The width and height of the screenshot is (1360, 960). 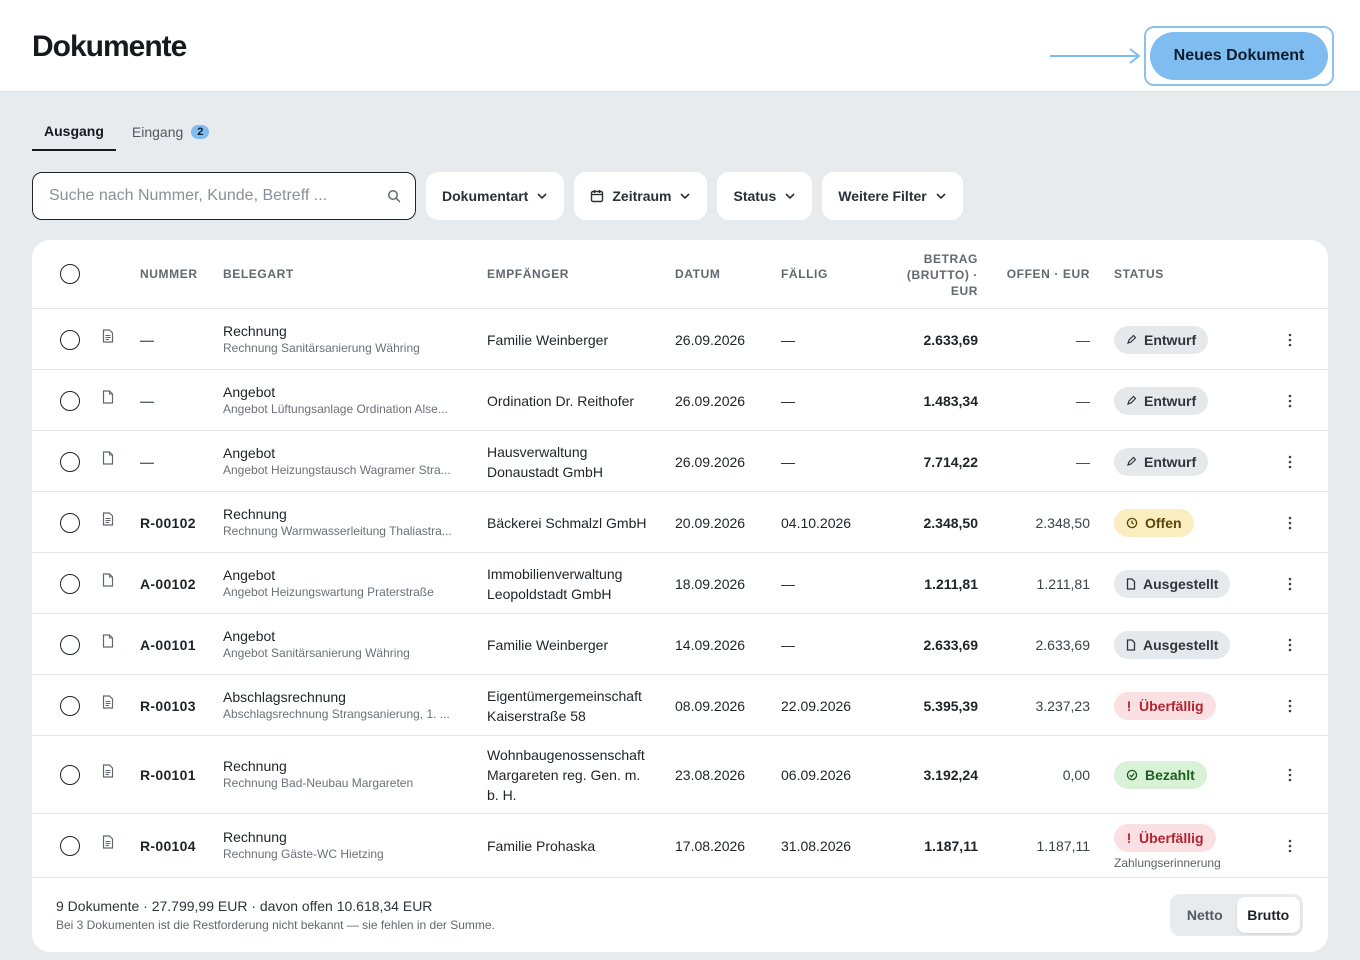 I want to click on filter-doc-type: Dokumentart, so click(x=495, y=196).